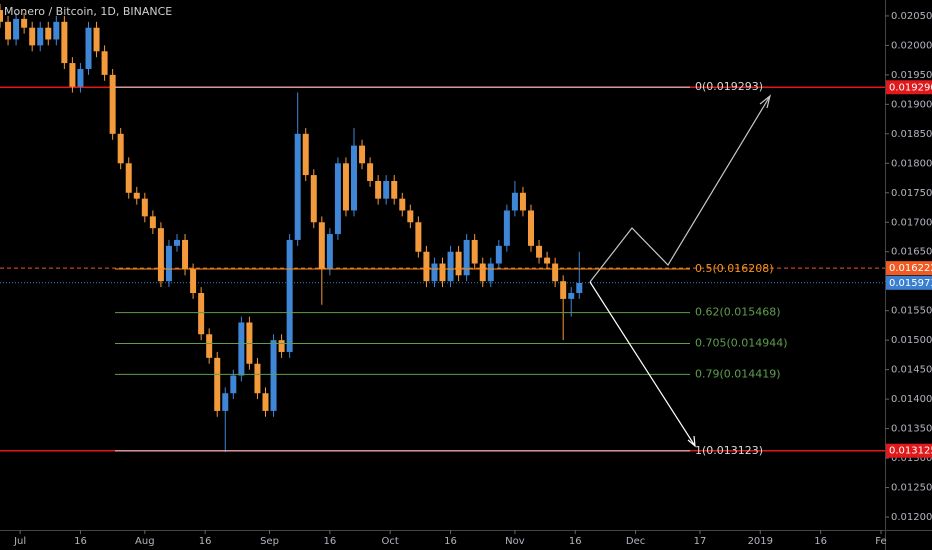  What do you see at coordinates (734, 268) in the screenshot?
I see `fib-label: 0.5(0.016208)` at bounding box center [734, 268].